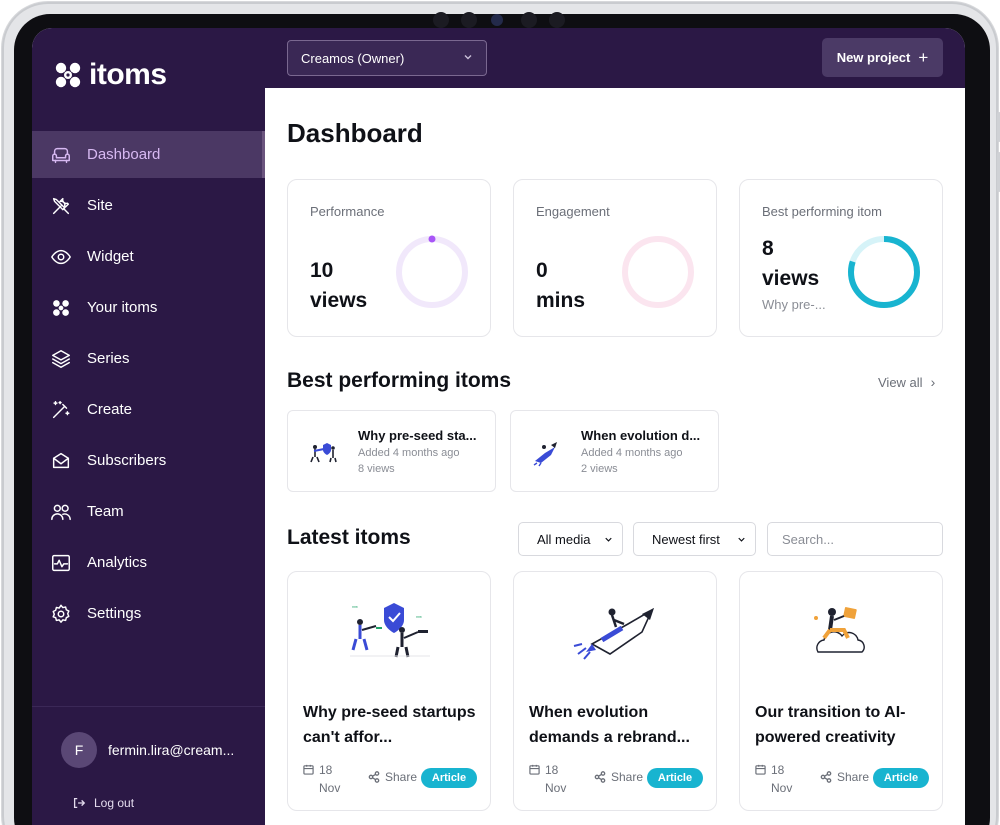 Image resolution: width=1000 pixels, height=825 pixels. What do you see at coordinates (570, 539) in the screenshot?
I see `media-filter-select: All media` at bounding box center [570, 539].